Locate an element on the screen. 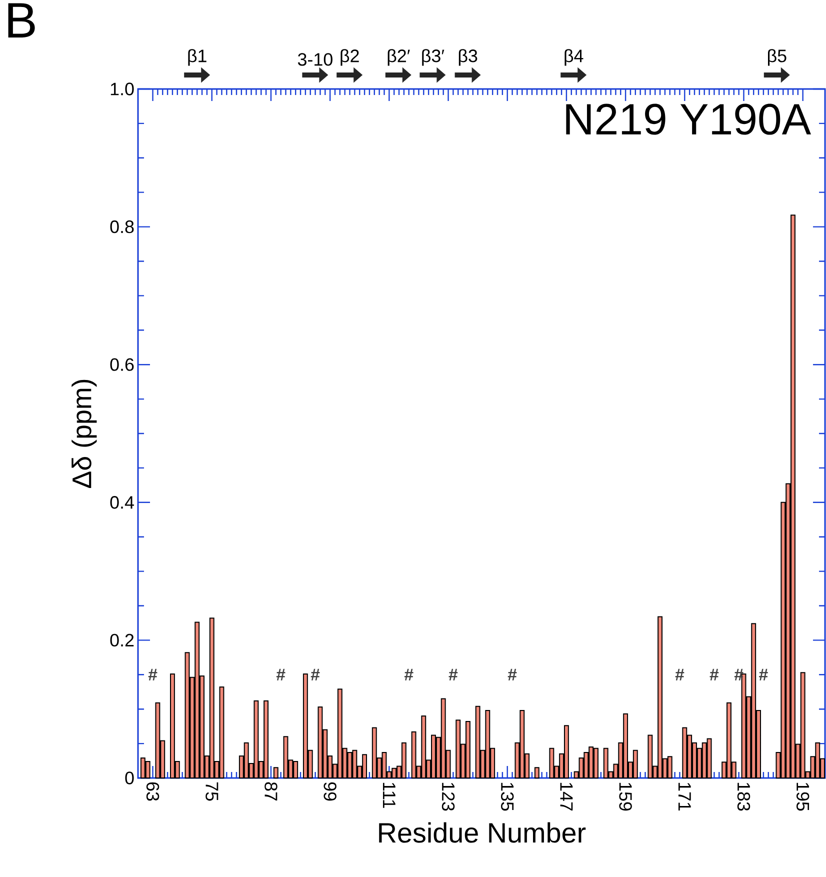 The width and height of the screenshot is (826, 877). text: β2 is located at coordinates (349, 57).